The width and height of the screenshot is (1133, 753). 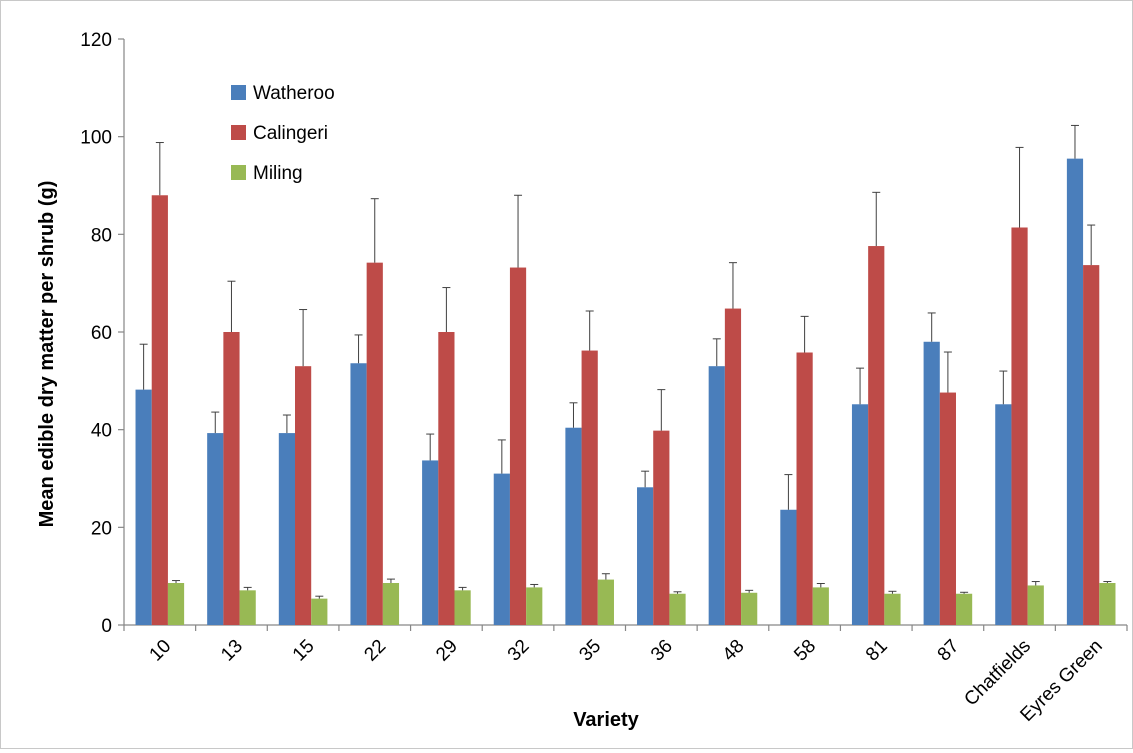 What do you see at coordinates (375, 651) in the screenshot?
I see `x-tick-label: 22` at bounding box center [375, 651].